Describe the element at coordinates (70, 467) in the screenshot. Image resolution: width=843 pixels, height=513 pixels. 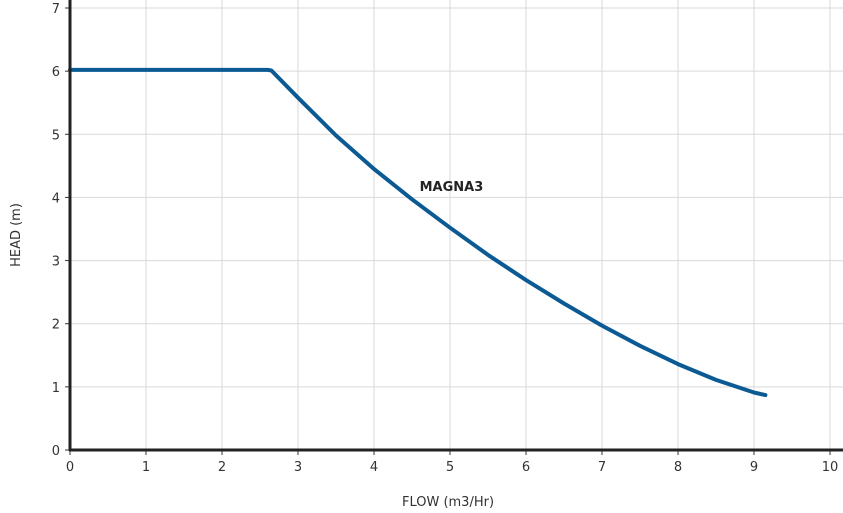
I see `x-tick-label: 0` at that location.